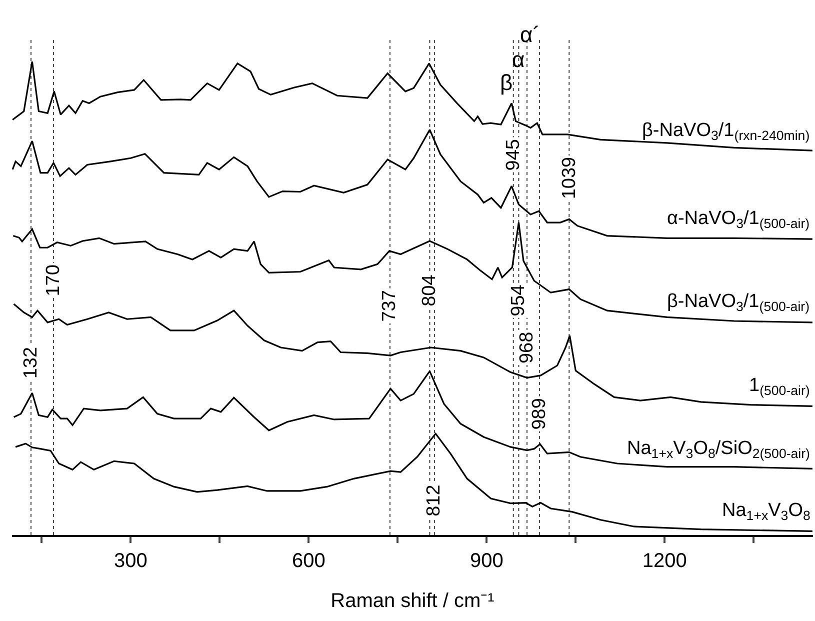  What do you see at coordinates (766, 511) in the screenshot?
I see `series-label: Na$_{1+x}$V$_{3}$O$_{8}$` at bounding box center [766, 511].